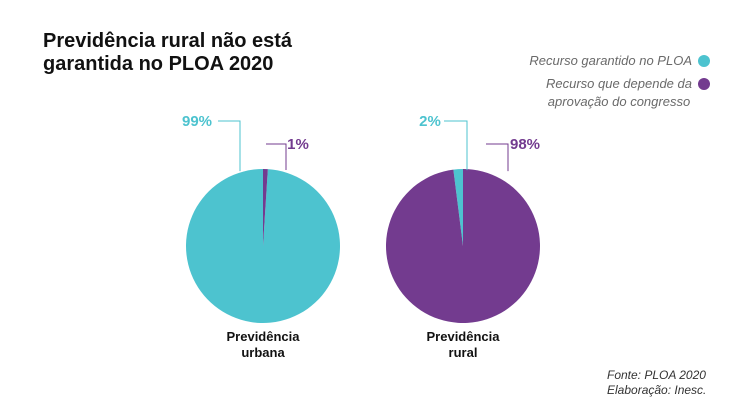 The image size is (750, 415). What do you see at coordinates (619, 101) in the screenshot?
I see `legend-label-pending-line-2: aprovação do congresso` at bounding box center [619, 101].